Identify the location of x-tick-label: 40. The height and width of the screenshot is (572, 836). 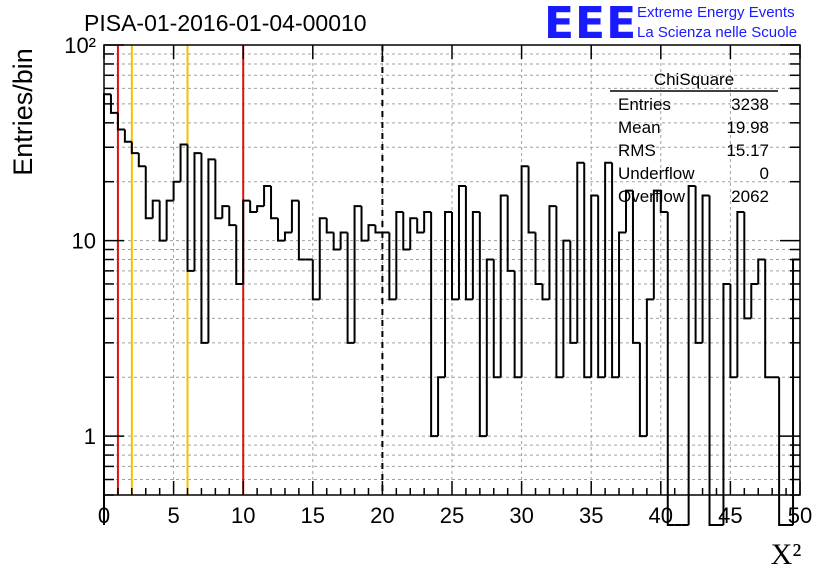
(661, 515).